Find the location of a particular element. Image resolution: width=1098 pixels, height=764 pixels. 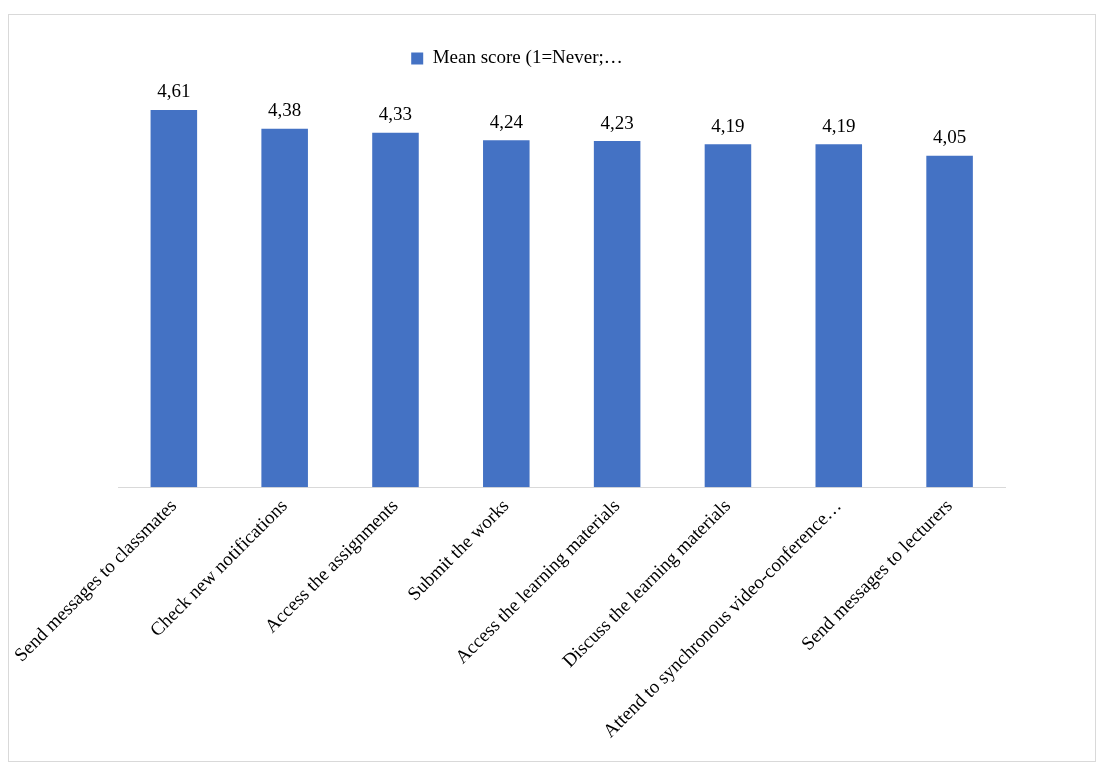

data-label: 4,24 is located at coordinates (506, 121).